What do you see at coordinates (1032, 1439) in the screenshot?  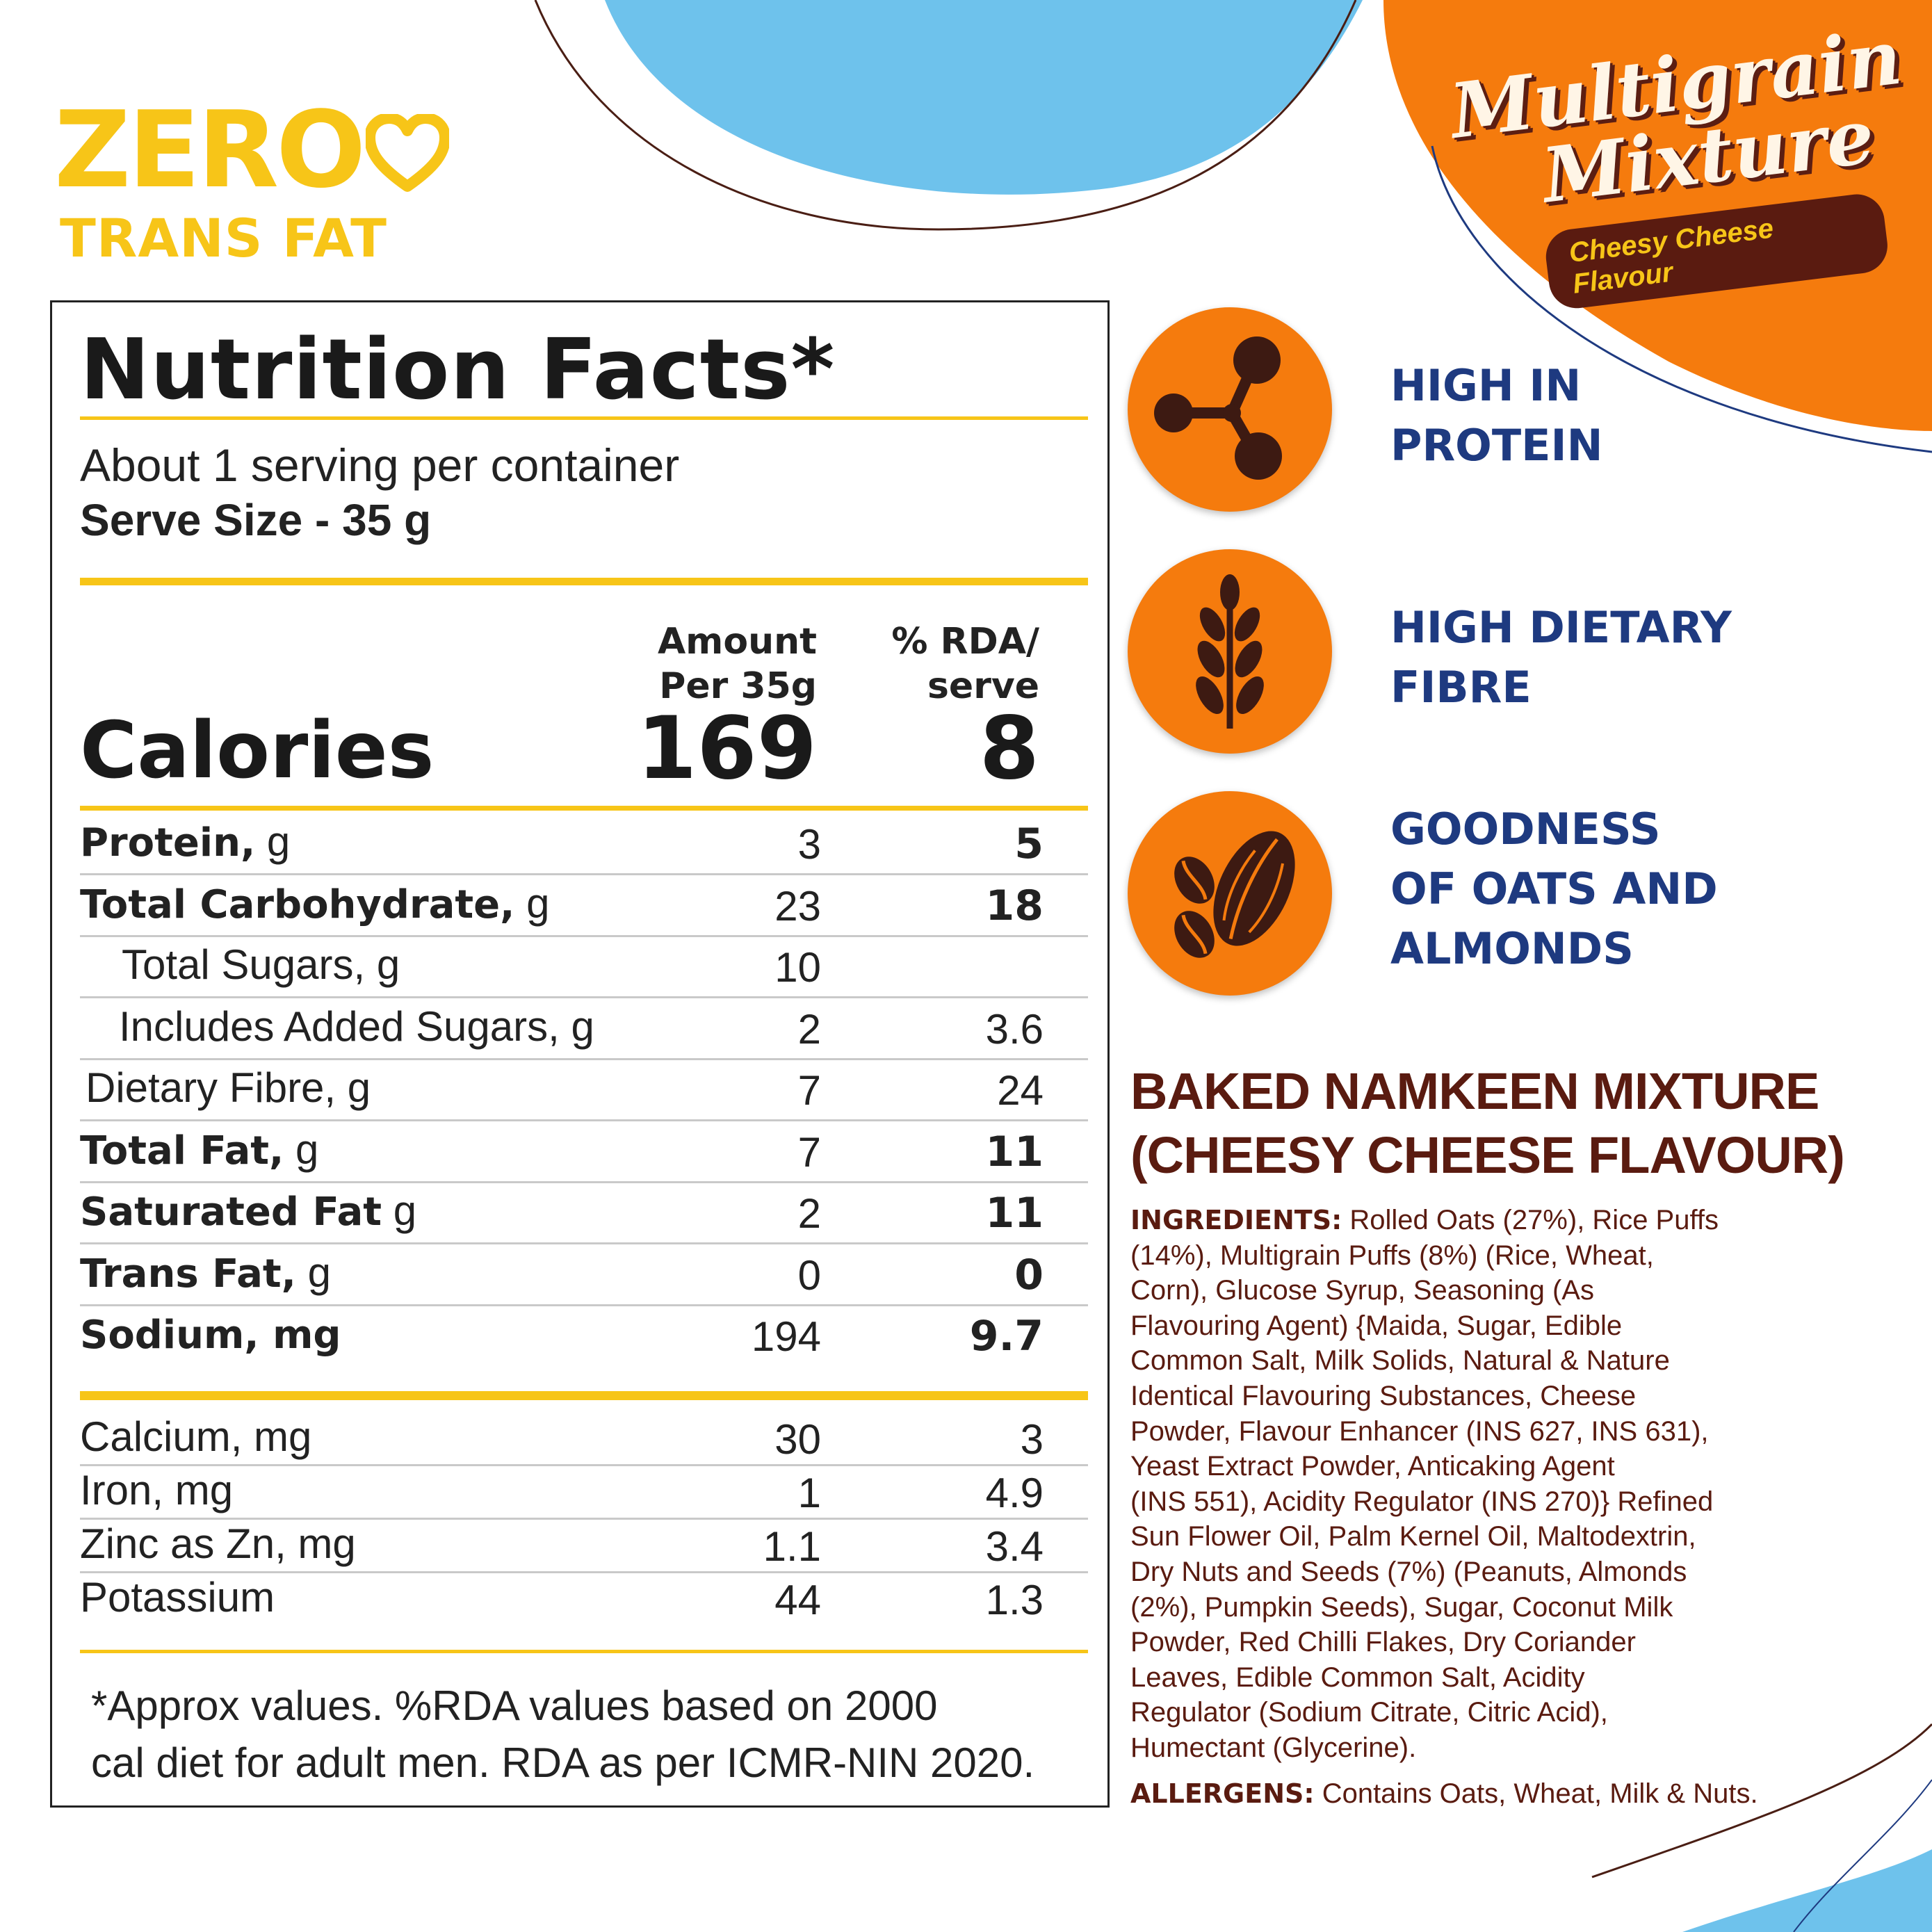 I see `nutrient-rda: 3` at bounding box center [1032, 1439].